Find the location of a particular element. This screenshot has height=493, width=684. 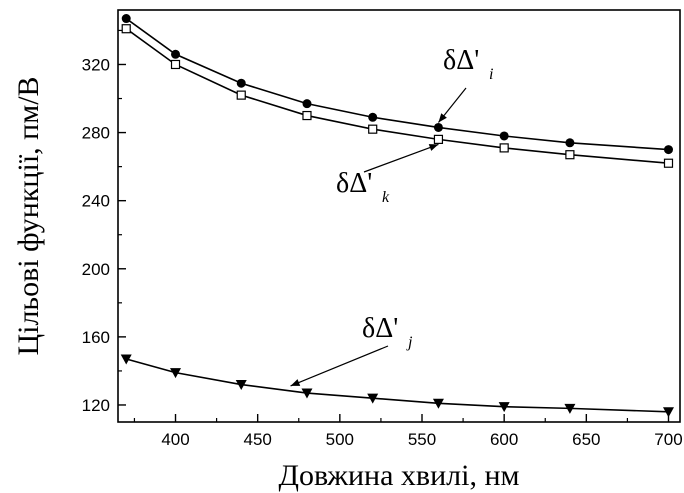

annotation-label-i: δΔ' is located at coordinates (461, 60).